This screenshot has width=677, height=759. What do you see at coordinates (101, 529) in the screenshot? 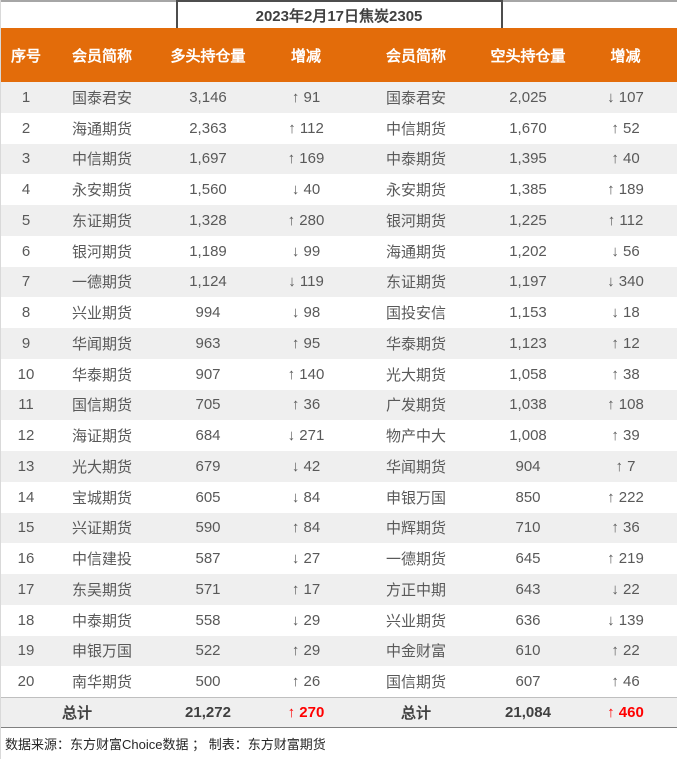
I see `cell-long-member: 兴证期货` at bounding box center [101, 529].